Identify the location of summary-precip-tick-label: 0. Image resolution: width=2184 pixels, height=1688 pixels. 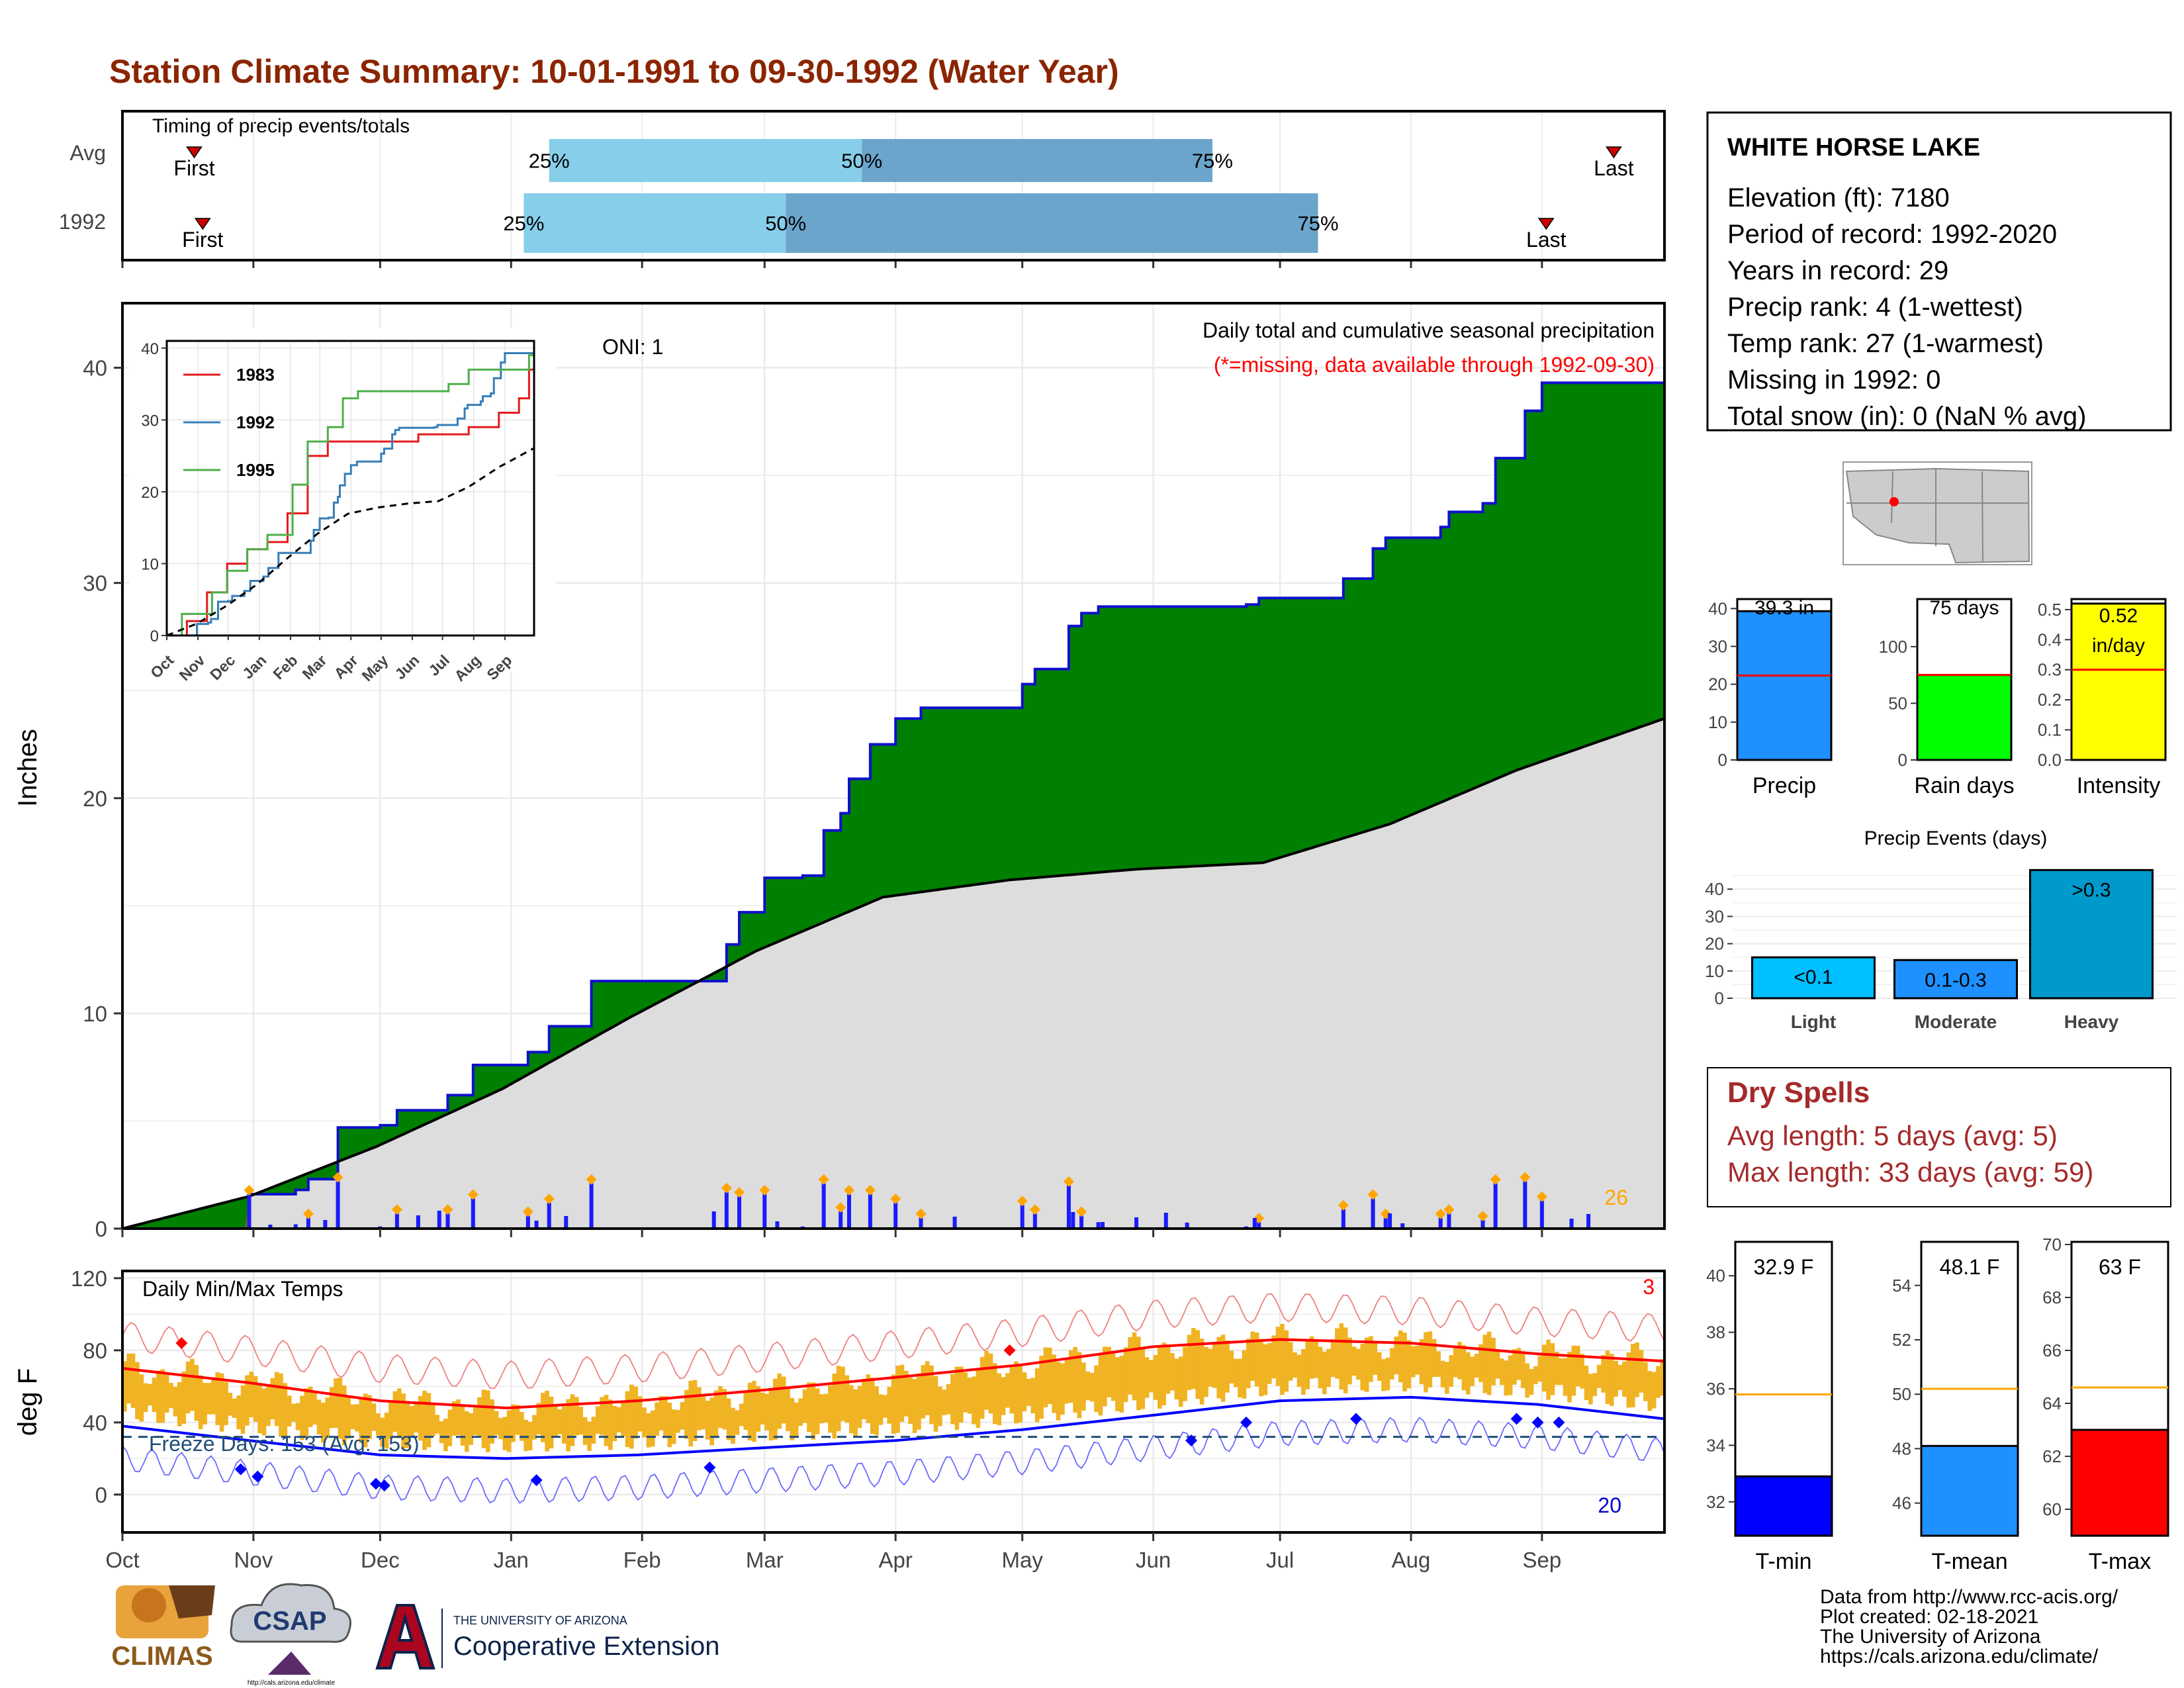
(1723, 760).